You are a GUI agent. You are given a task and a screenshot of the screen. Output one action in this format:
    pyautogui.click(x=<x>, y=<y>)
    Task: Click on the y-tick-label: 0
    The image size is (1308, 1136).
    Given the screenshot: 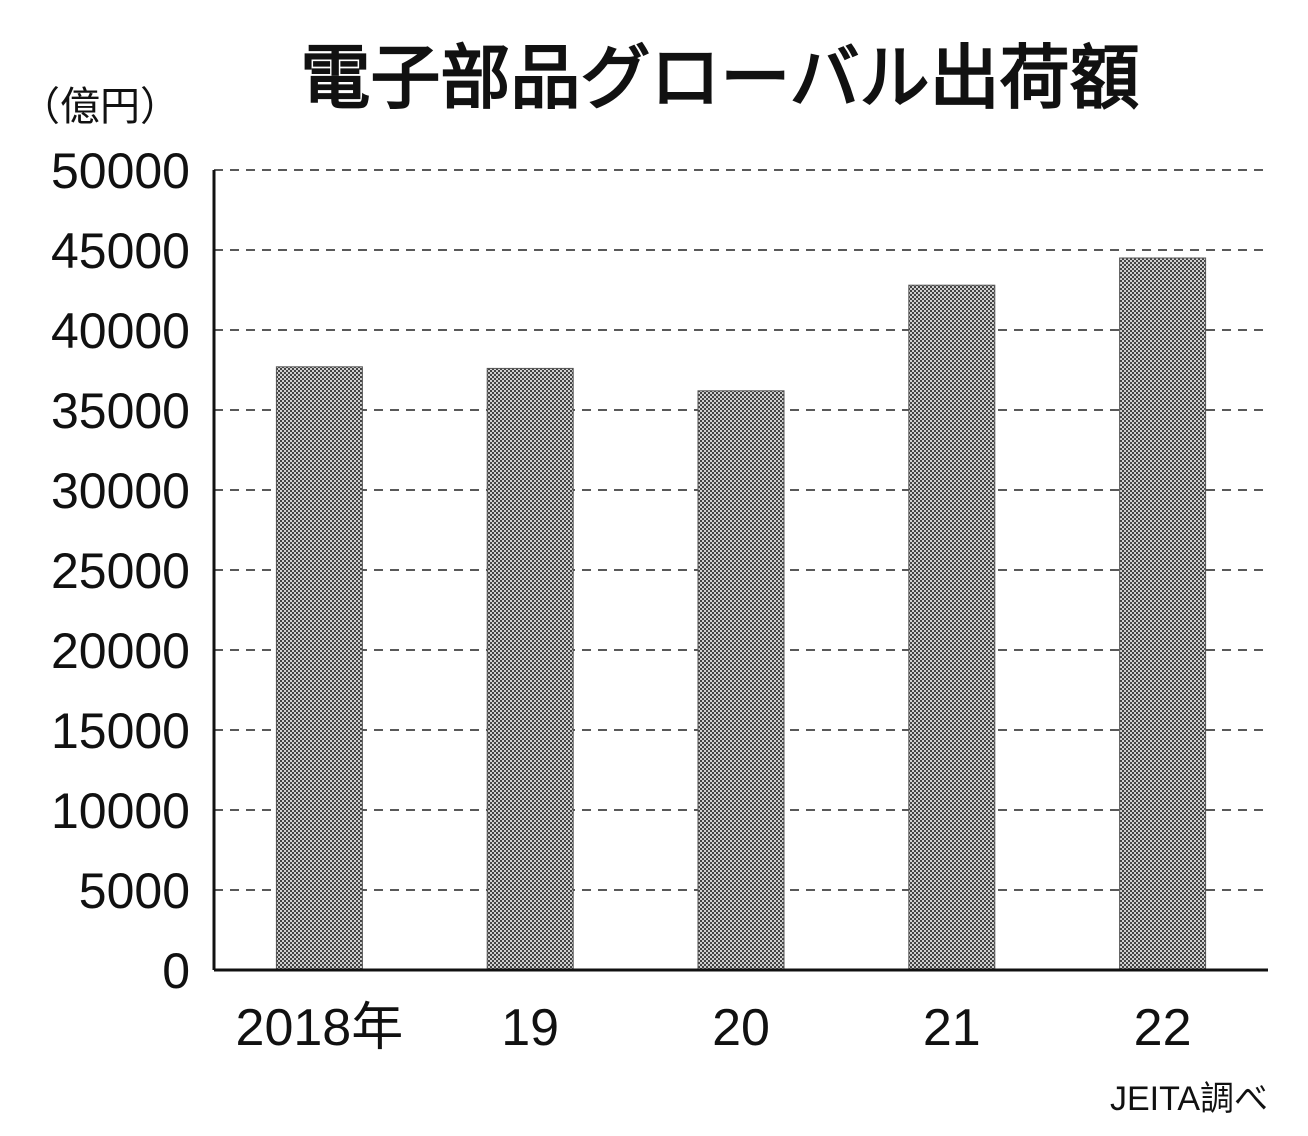 What is the action you would take?
    pyautogui.click(x=176, y=971)
    